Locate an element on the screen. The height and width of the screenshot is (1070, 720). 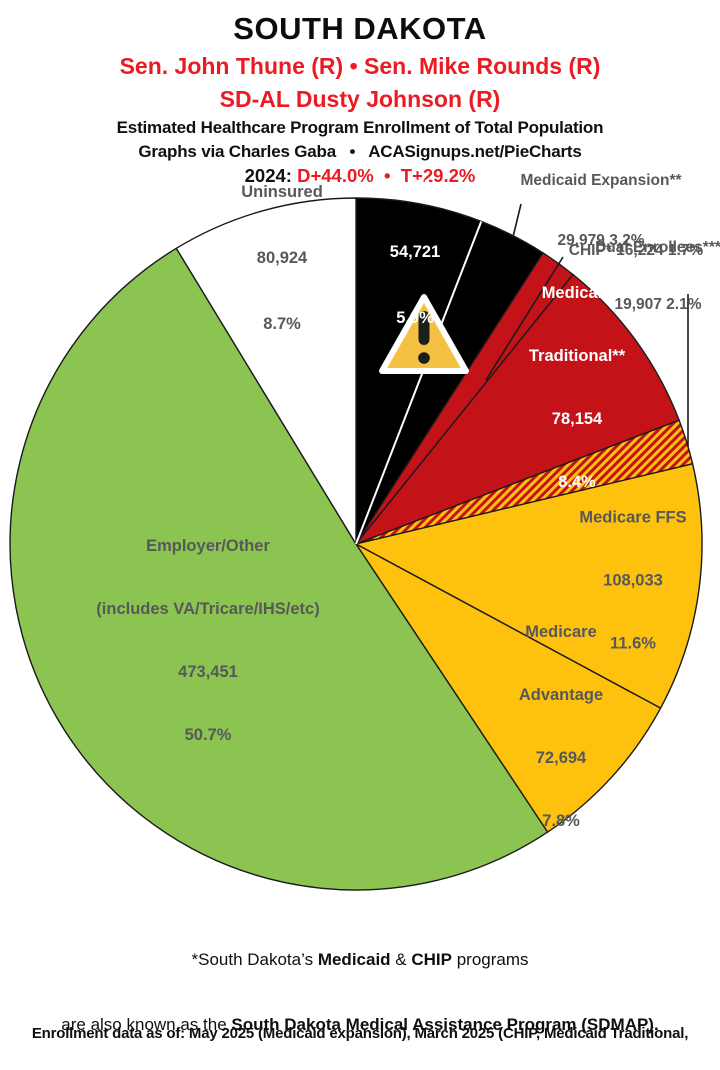
slice-label-dual-enrollees: Dual Enrollees*** 19,907 2.1% is located at coordinates (657, 276).